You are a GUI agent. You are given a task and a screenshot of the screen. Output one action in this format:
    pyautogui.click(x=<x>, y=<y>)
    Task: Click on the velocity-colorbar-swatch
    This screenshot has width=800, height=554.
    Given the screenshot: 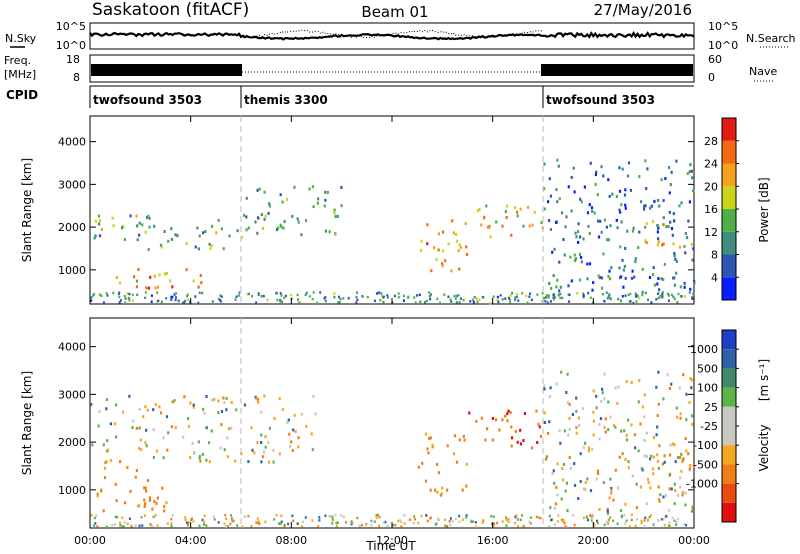 What is the action you would take?
    pyautogui.click(x=729, y=455)
    